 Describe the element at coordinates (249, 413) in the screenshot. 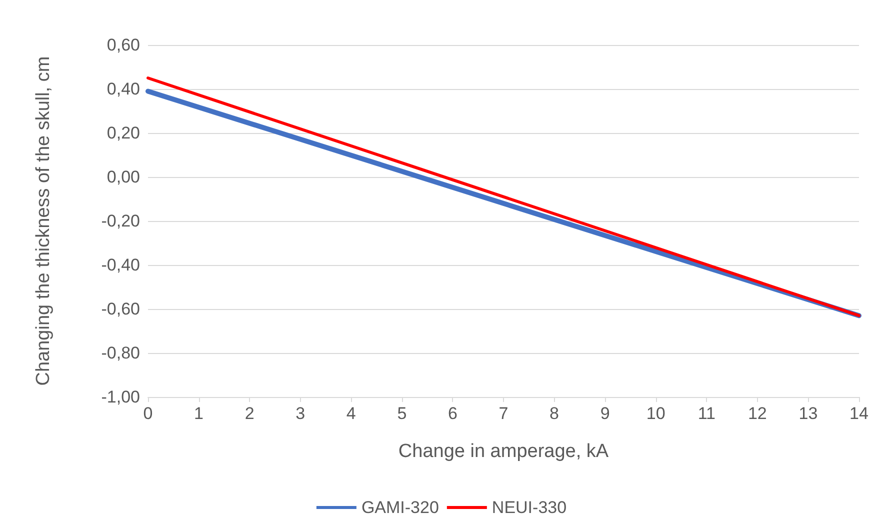

I see `x-tick-label: 2` at that location.